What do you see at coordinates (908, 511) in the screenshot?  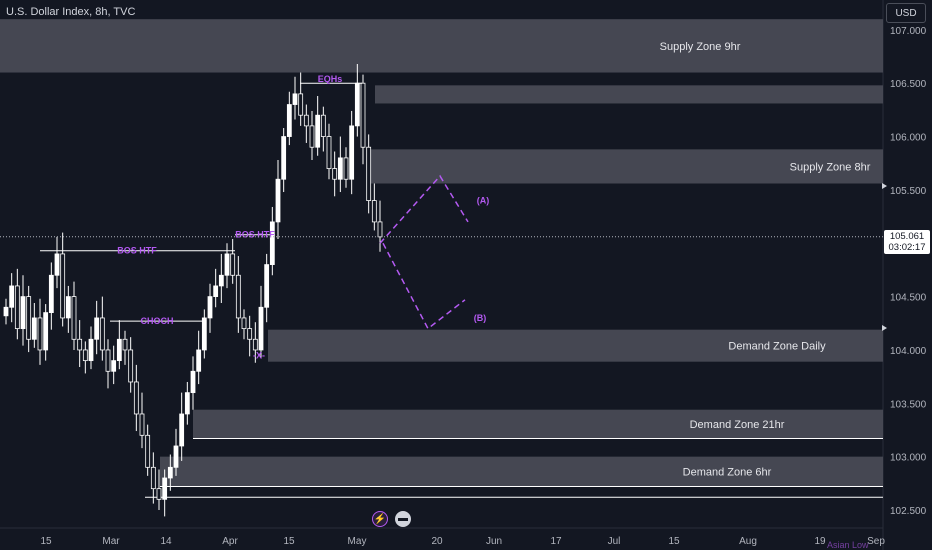 I see `price-tick-label: 102.500` at bounding box center [908, 511].